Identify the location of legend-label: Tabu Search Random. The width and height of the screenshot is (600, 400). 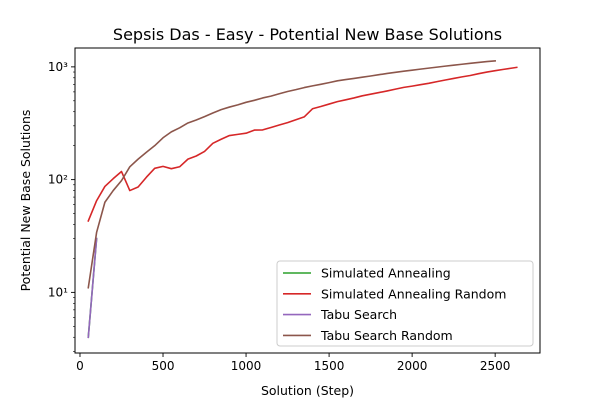
(386, 335).